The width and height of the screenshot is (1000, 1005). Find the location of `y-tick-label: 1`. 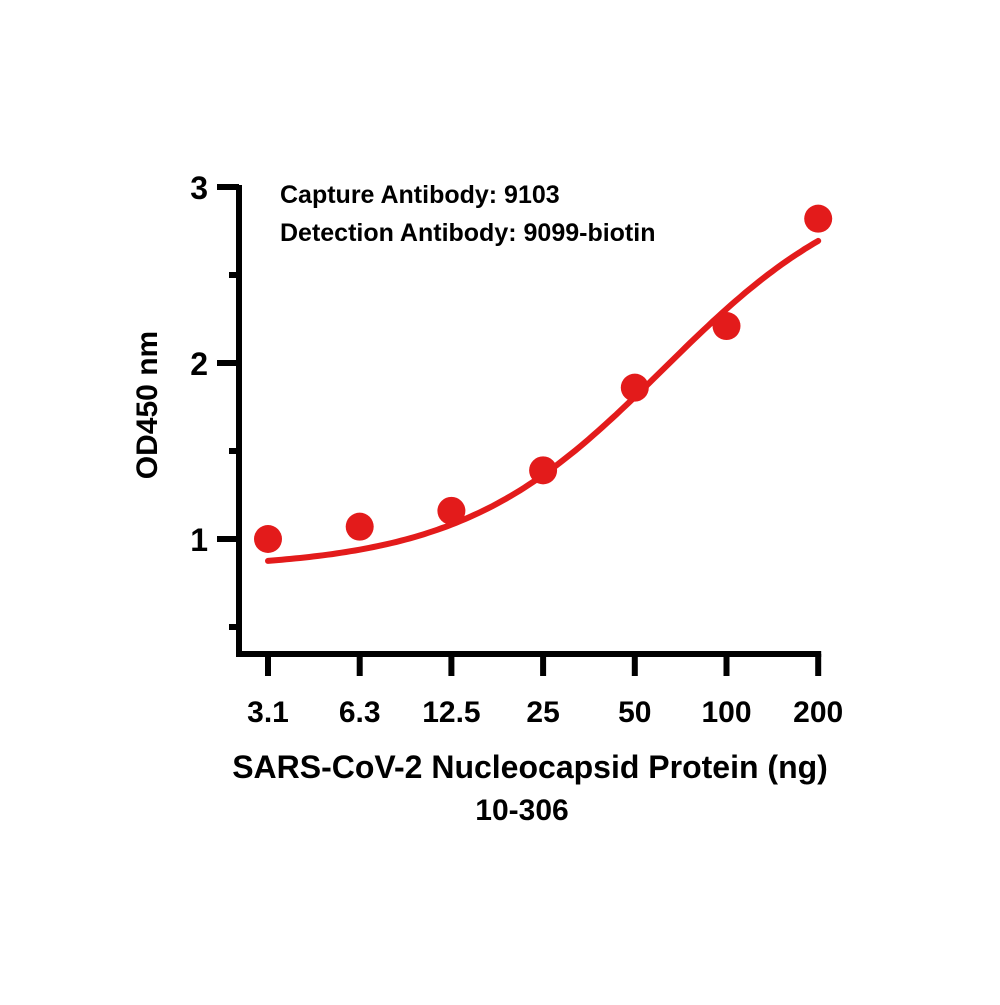

y-tick-label: 1 is located at coordinates (199, 540).